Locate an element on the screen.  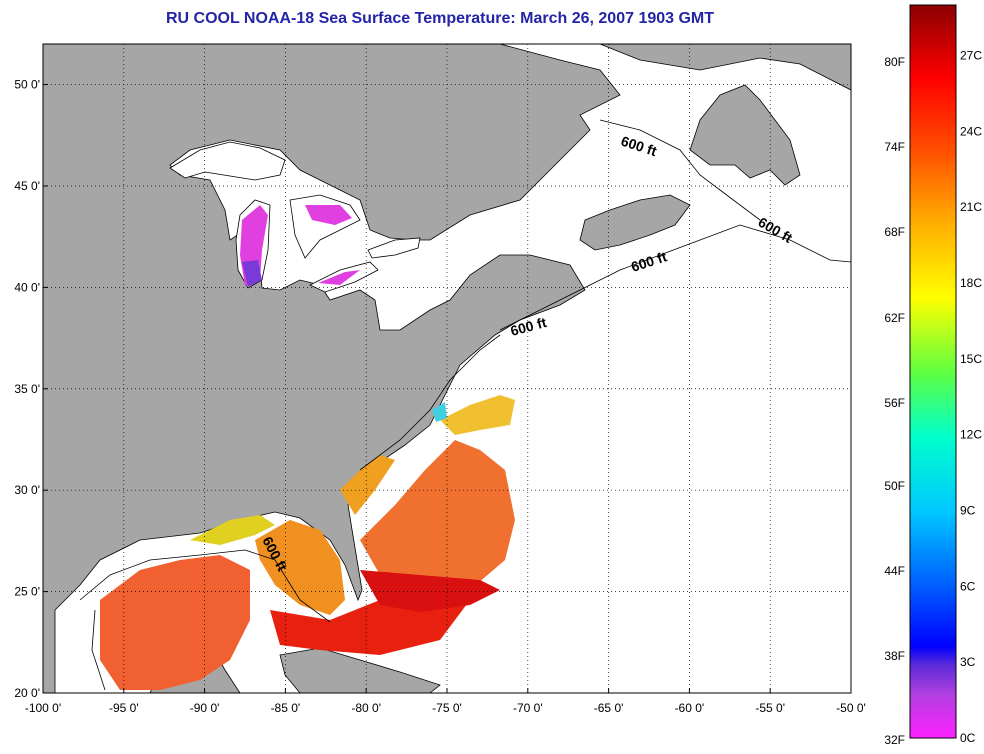
colorbar-celsius-label: 21C is located at coordinates (971, 207).